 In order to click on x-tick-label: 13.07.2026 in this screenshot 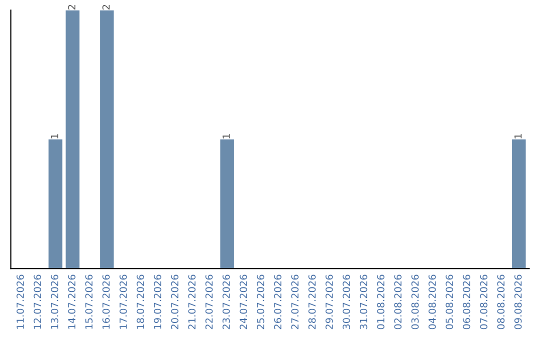, I will do `click(54, 301)`.